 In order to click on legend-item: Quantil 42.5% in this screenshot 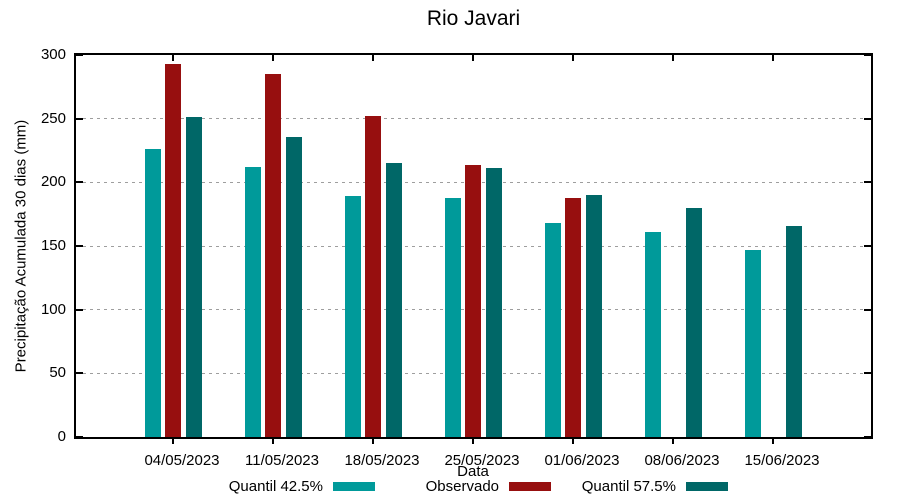, I will do `click(302, 486)`.